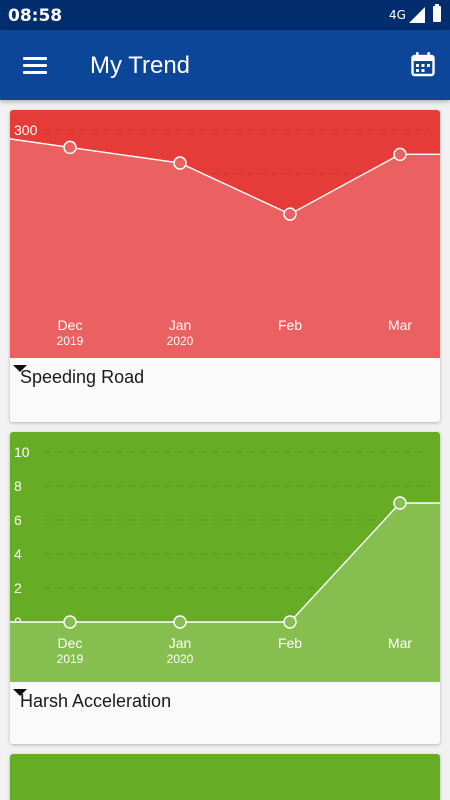 This screenshot has width=450, height=800. Describe the element at coordinates (140, 65) in the screenshot. I see `page-title: My Trend` at that location.